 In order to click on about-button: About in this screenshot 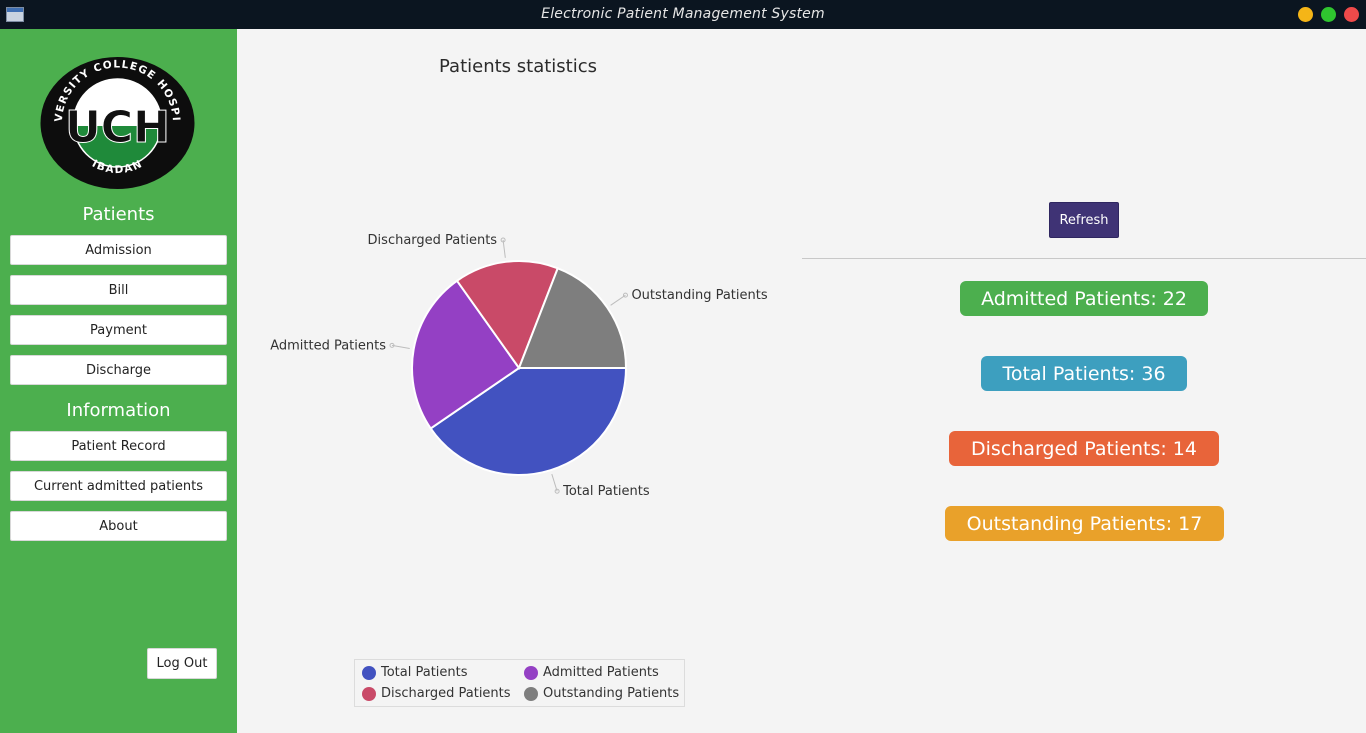, I will do `click(118, 526)`.